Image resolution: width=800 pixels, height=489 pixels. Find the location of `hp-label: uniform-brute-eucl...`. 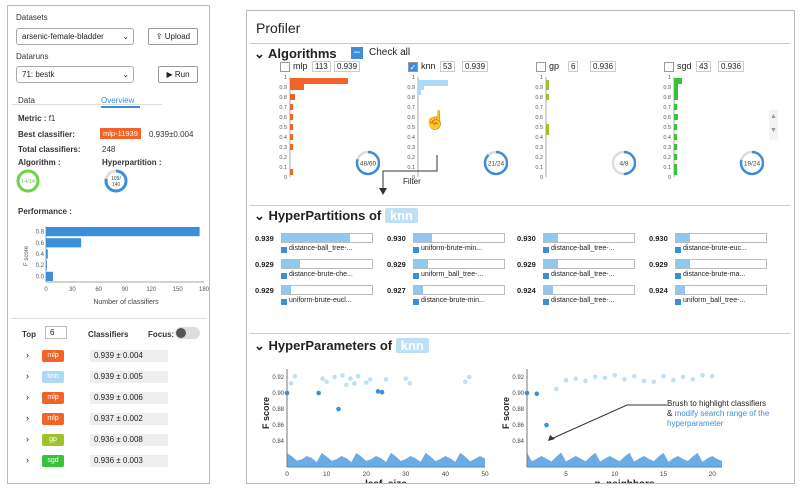

hp-label: uniform-brute-eucl... is located at coordinates (320, 300).